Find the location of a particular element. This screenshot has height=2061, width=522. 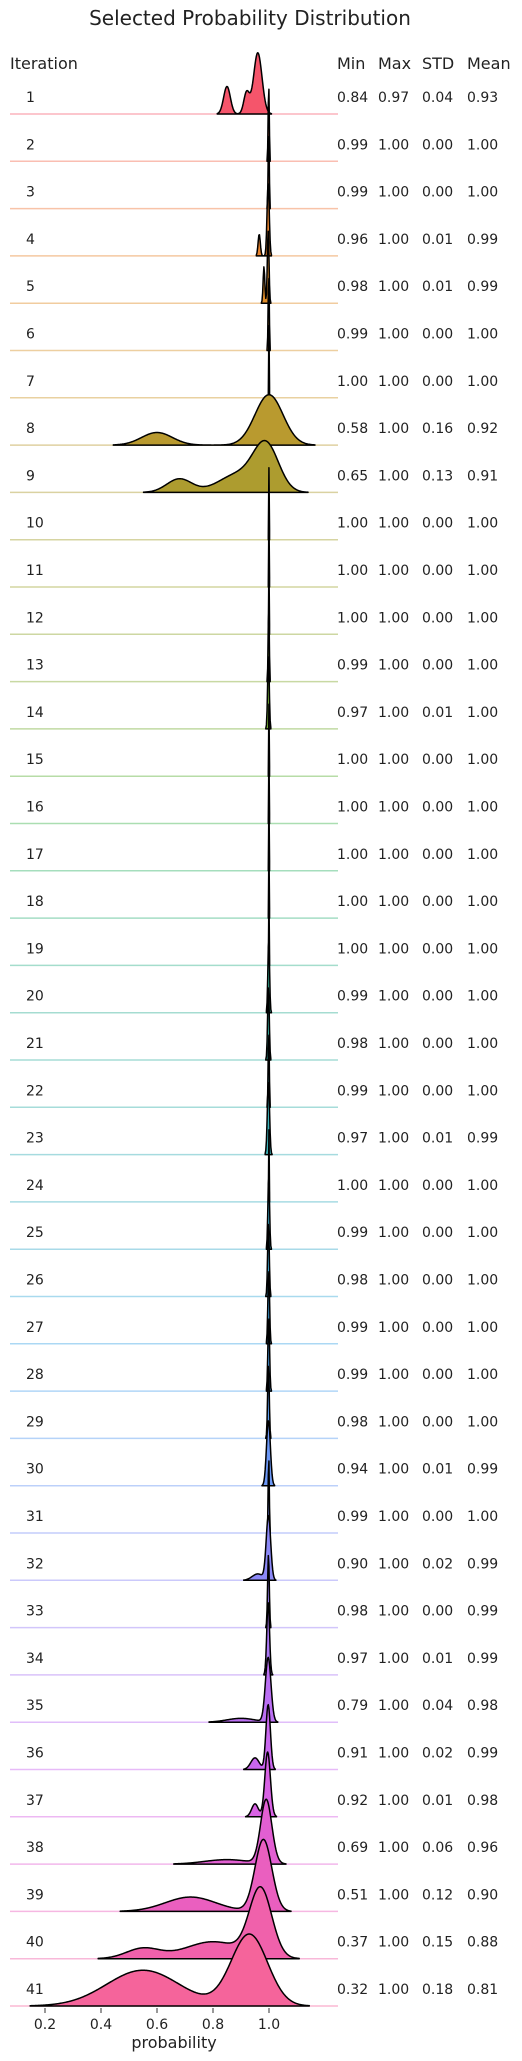

stat-min: 0.69 is located at coordinates (352, 1848).